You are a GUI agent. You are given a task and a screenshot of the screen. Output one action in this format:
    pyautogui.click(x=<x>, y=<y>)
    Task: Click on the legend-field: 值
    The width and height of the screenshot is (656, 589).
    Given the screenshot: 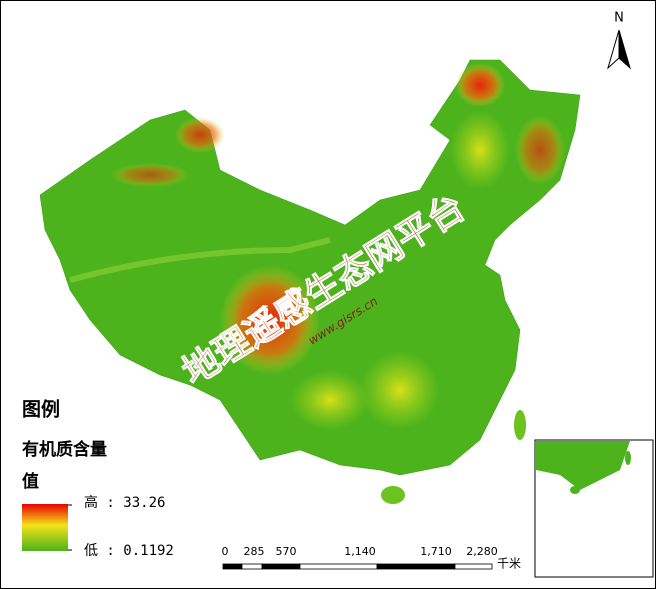 What is the action you would take?
    pyautogui.click(x=30, y=481)
    